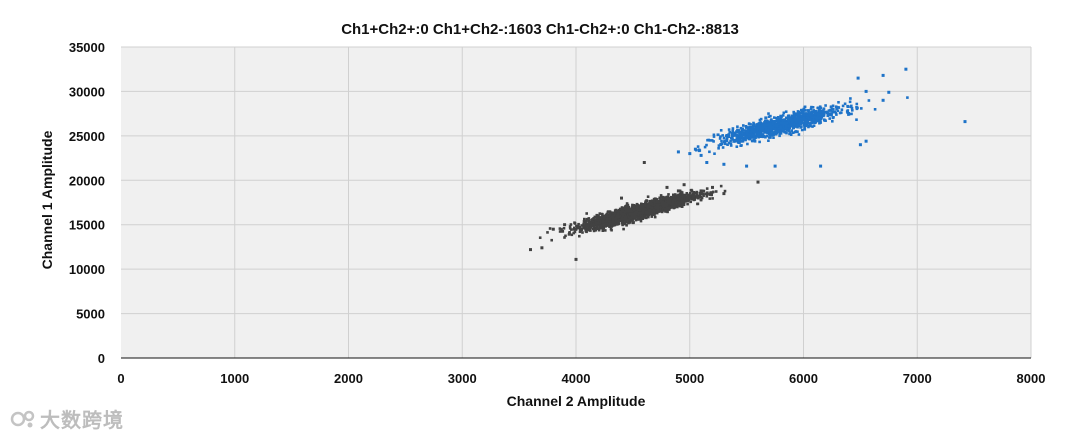 The image size is (1080, 439). Describe the element at coordinates (581, 378) in the screenshot. I see `x-tick-labels: 0 1000 2000 3000 4000 5000 6000 7000 8000` at that location.